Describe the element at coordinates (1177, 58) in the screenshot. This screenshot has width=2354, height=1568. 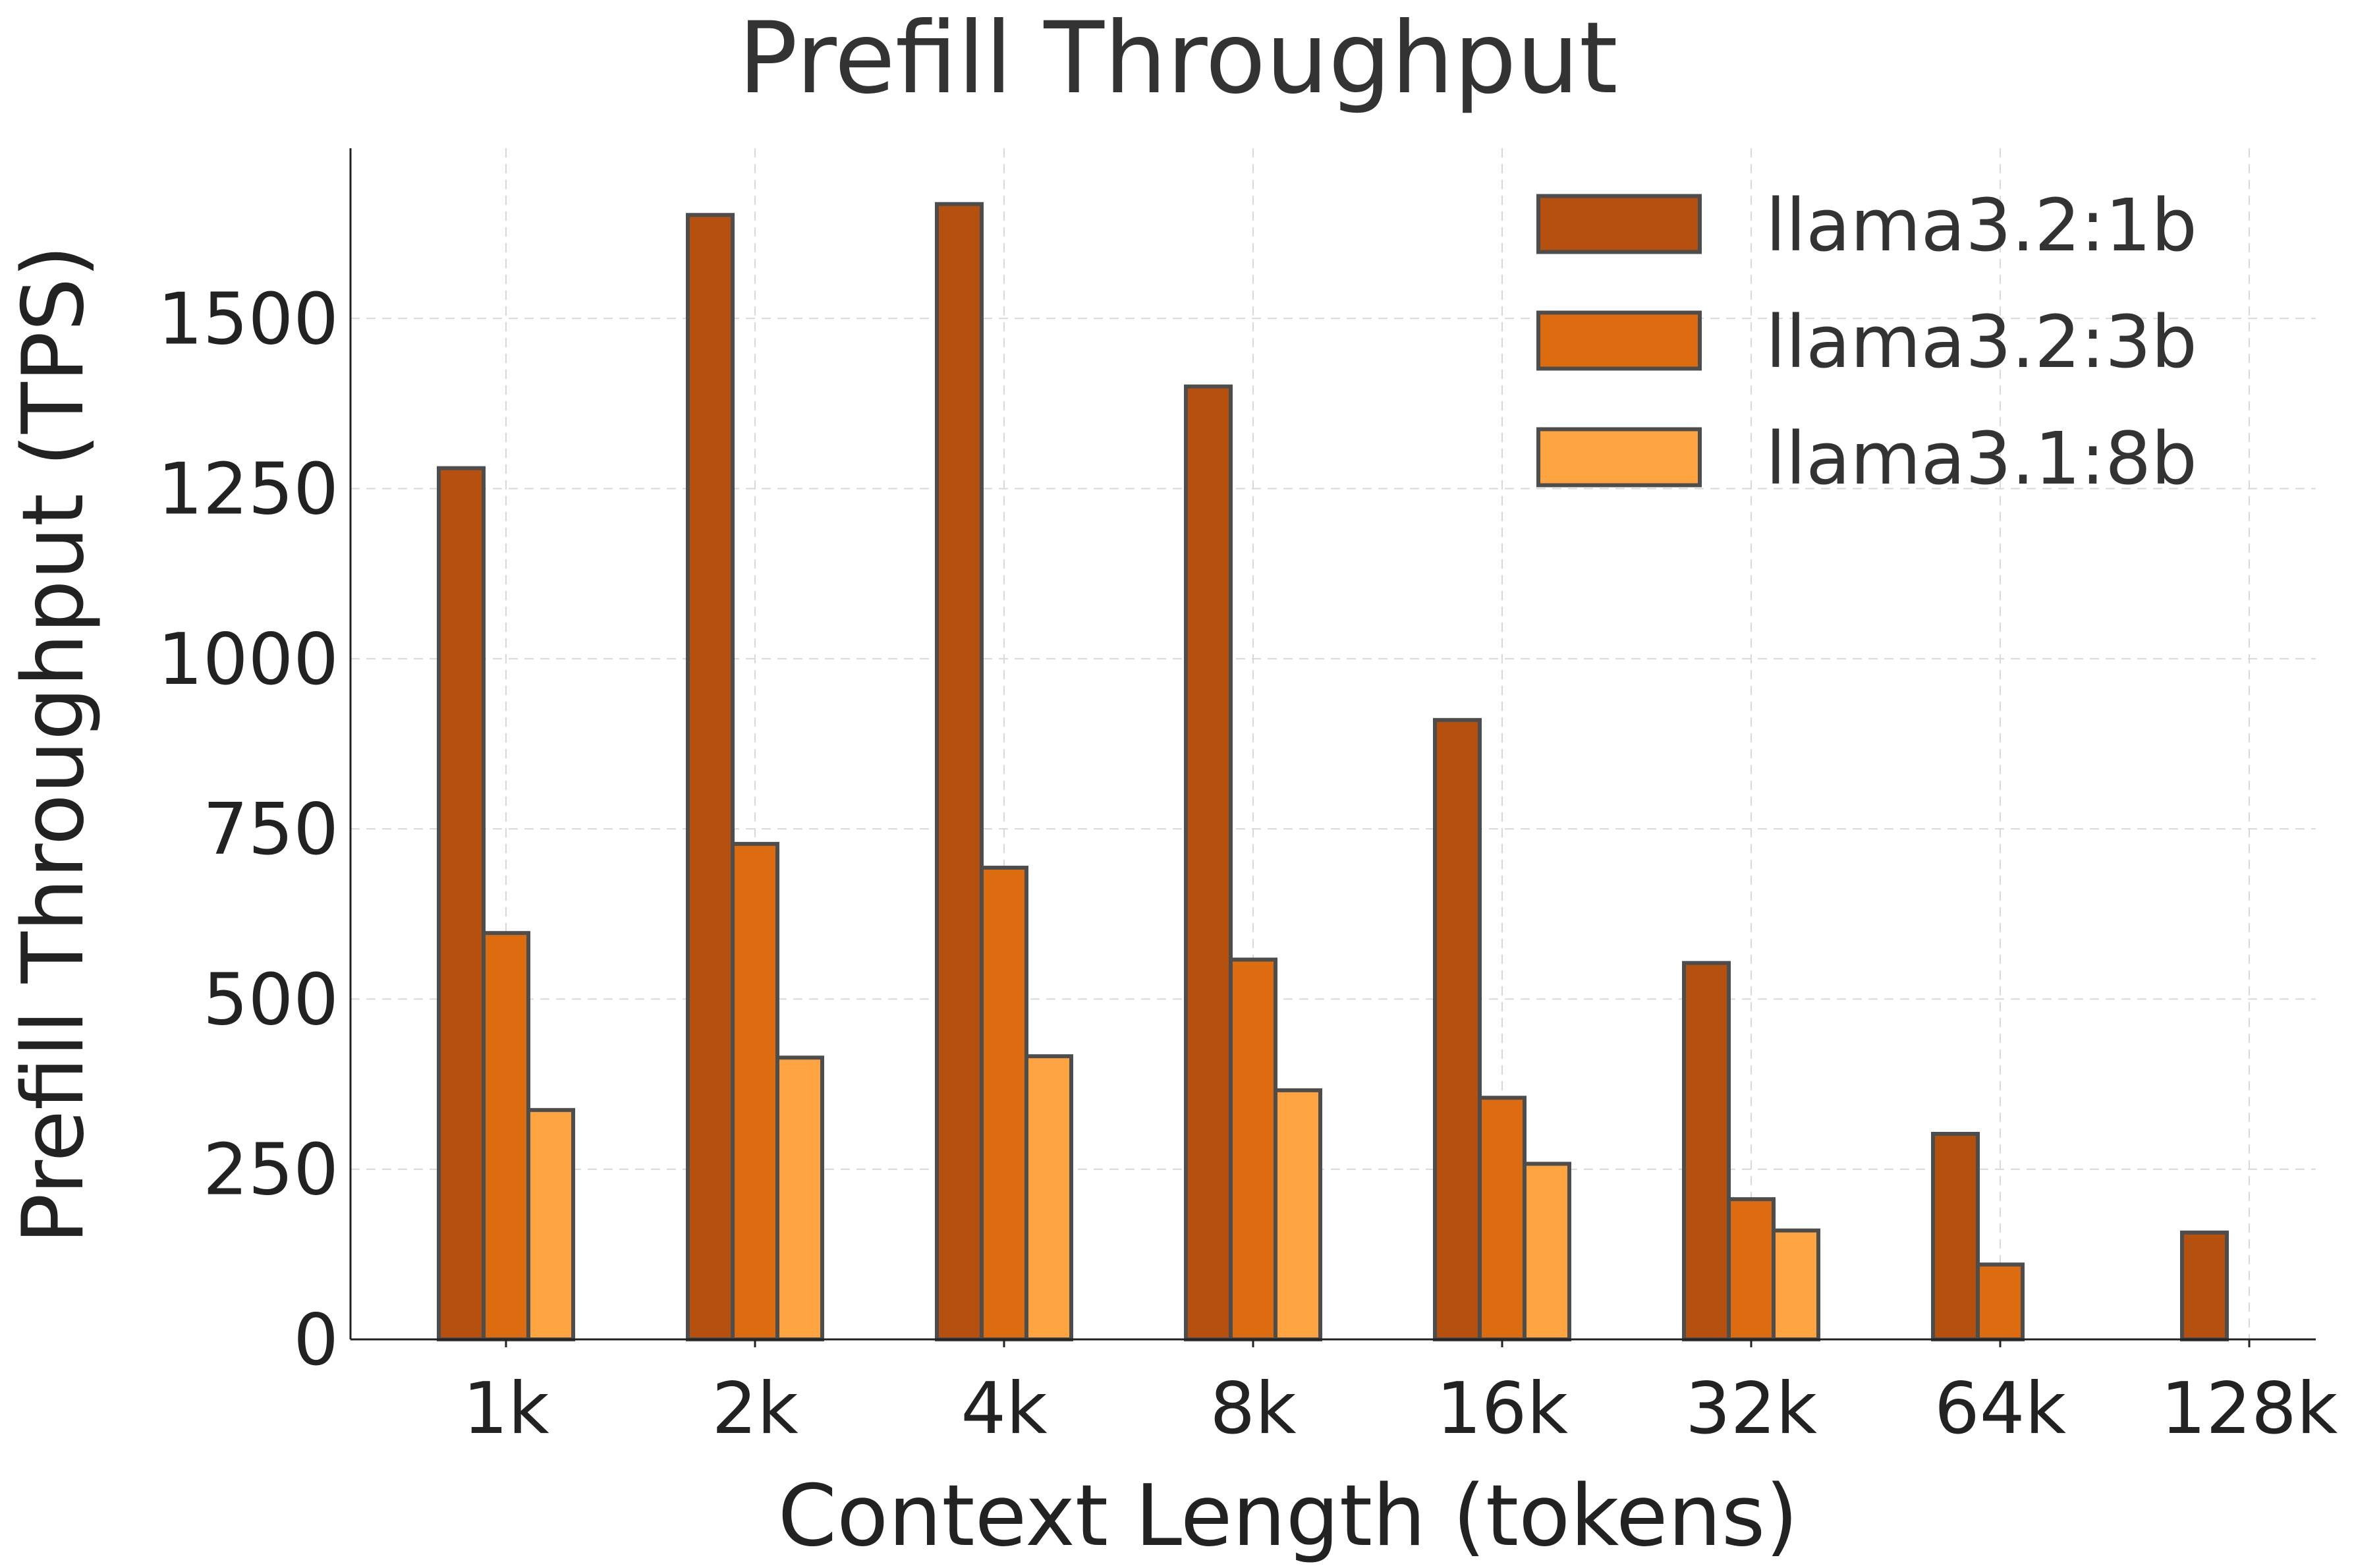
I see `chart-title: Prefill Throughput` at that location.